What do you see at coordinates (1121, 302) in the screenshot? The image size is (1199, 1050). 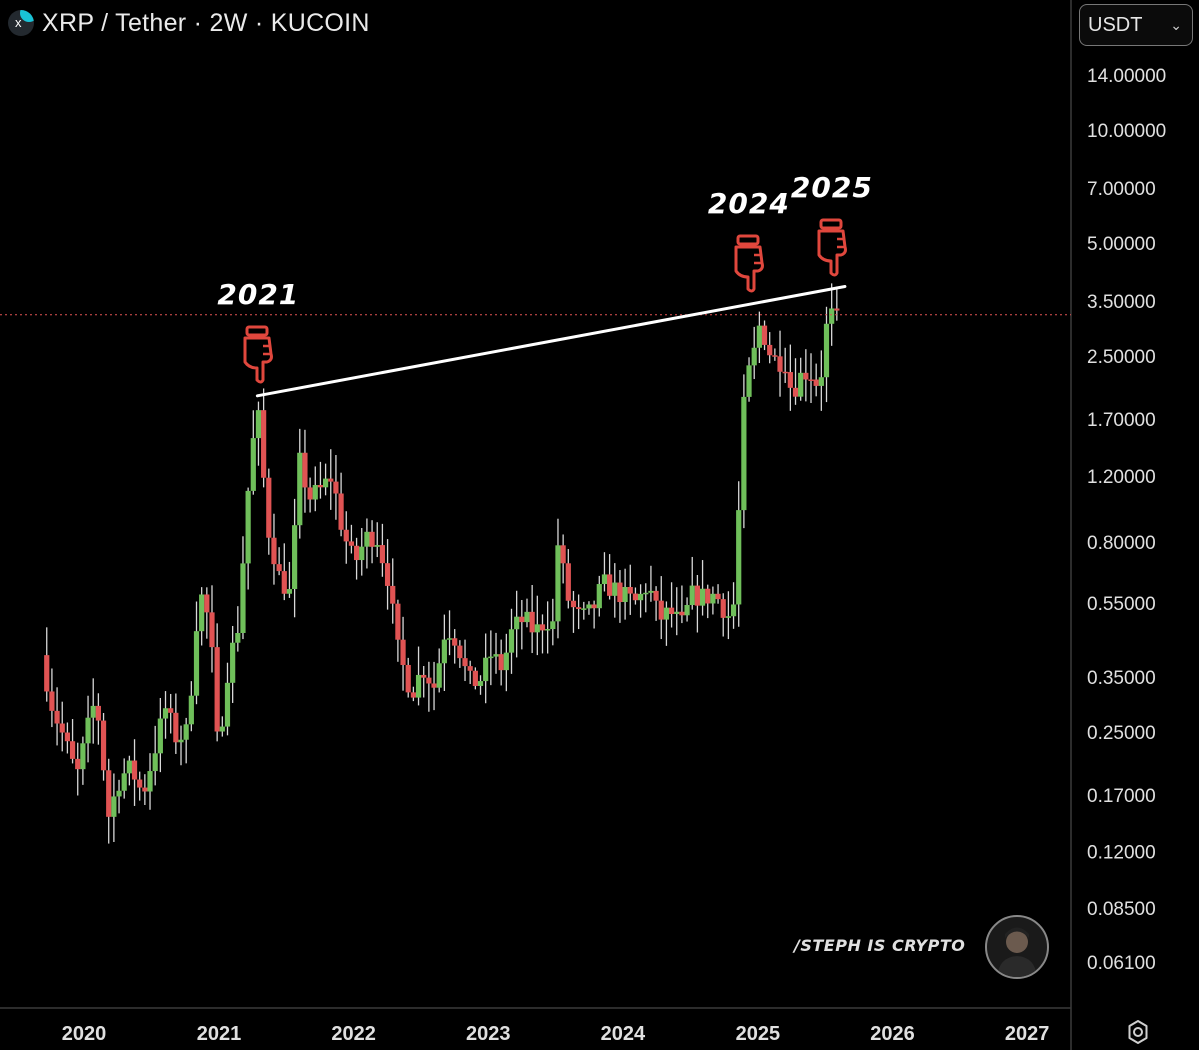 I see `price-tick-label: 3.50000` at bounding box center [1121, 302].